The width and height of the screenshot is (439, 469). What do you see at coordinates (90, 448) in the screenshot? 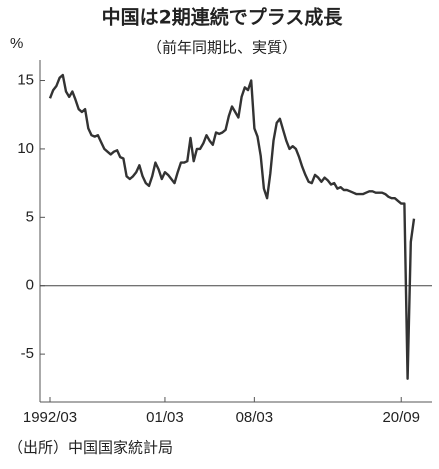
I see `source-note: （出所）中国国家統計局` at bounding box center [90, 448].